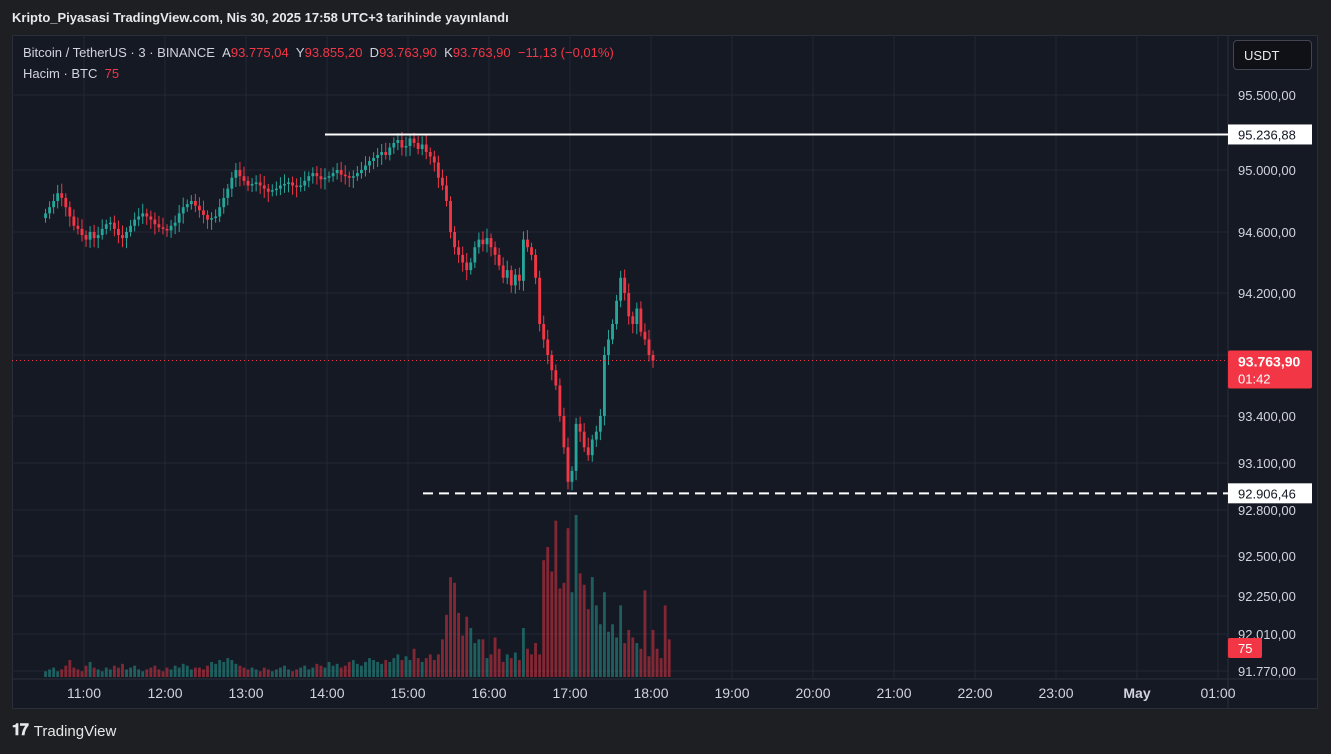 This screenshot has height=754, width=1331. I want to click on time-tick-label: 16:00, so click(488, 693).